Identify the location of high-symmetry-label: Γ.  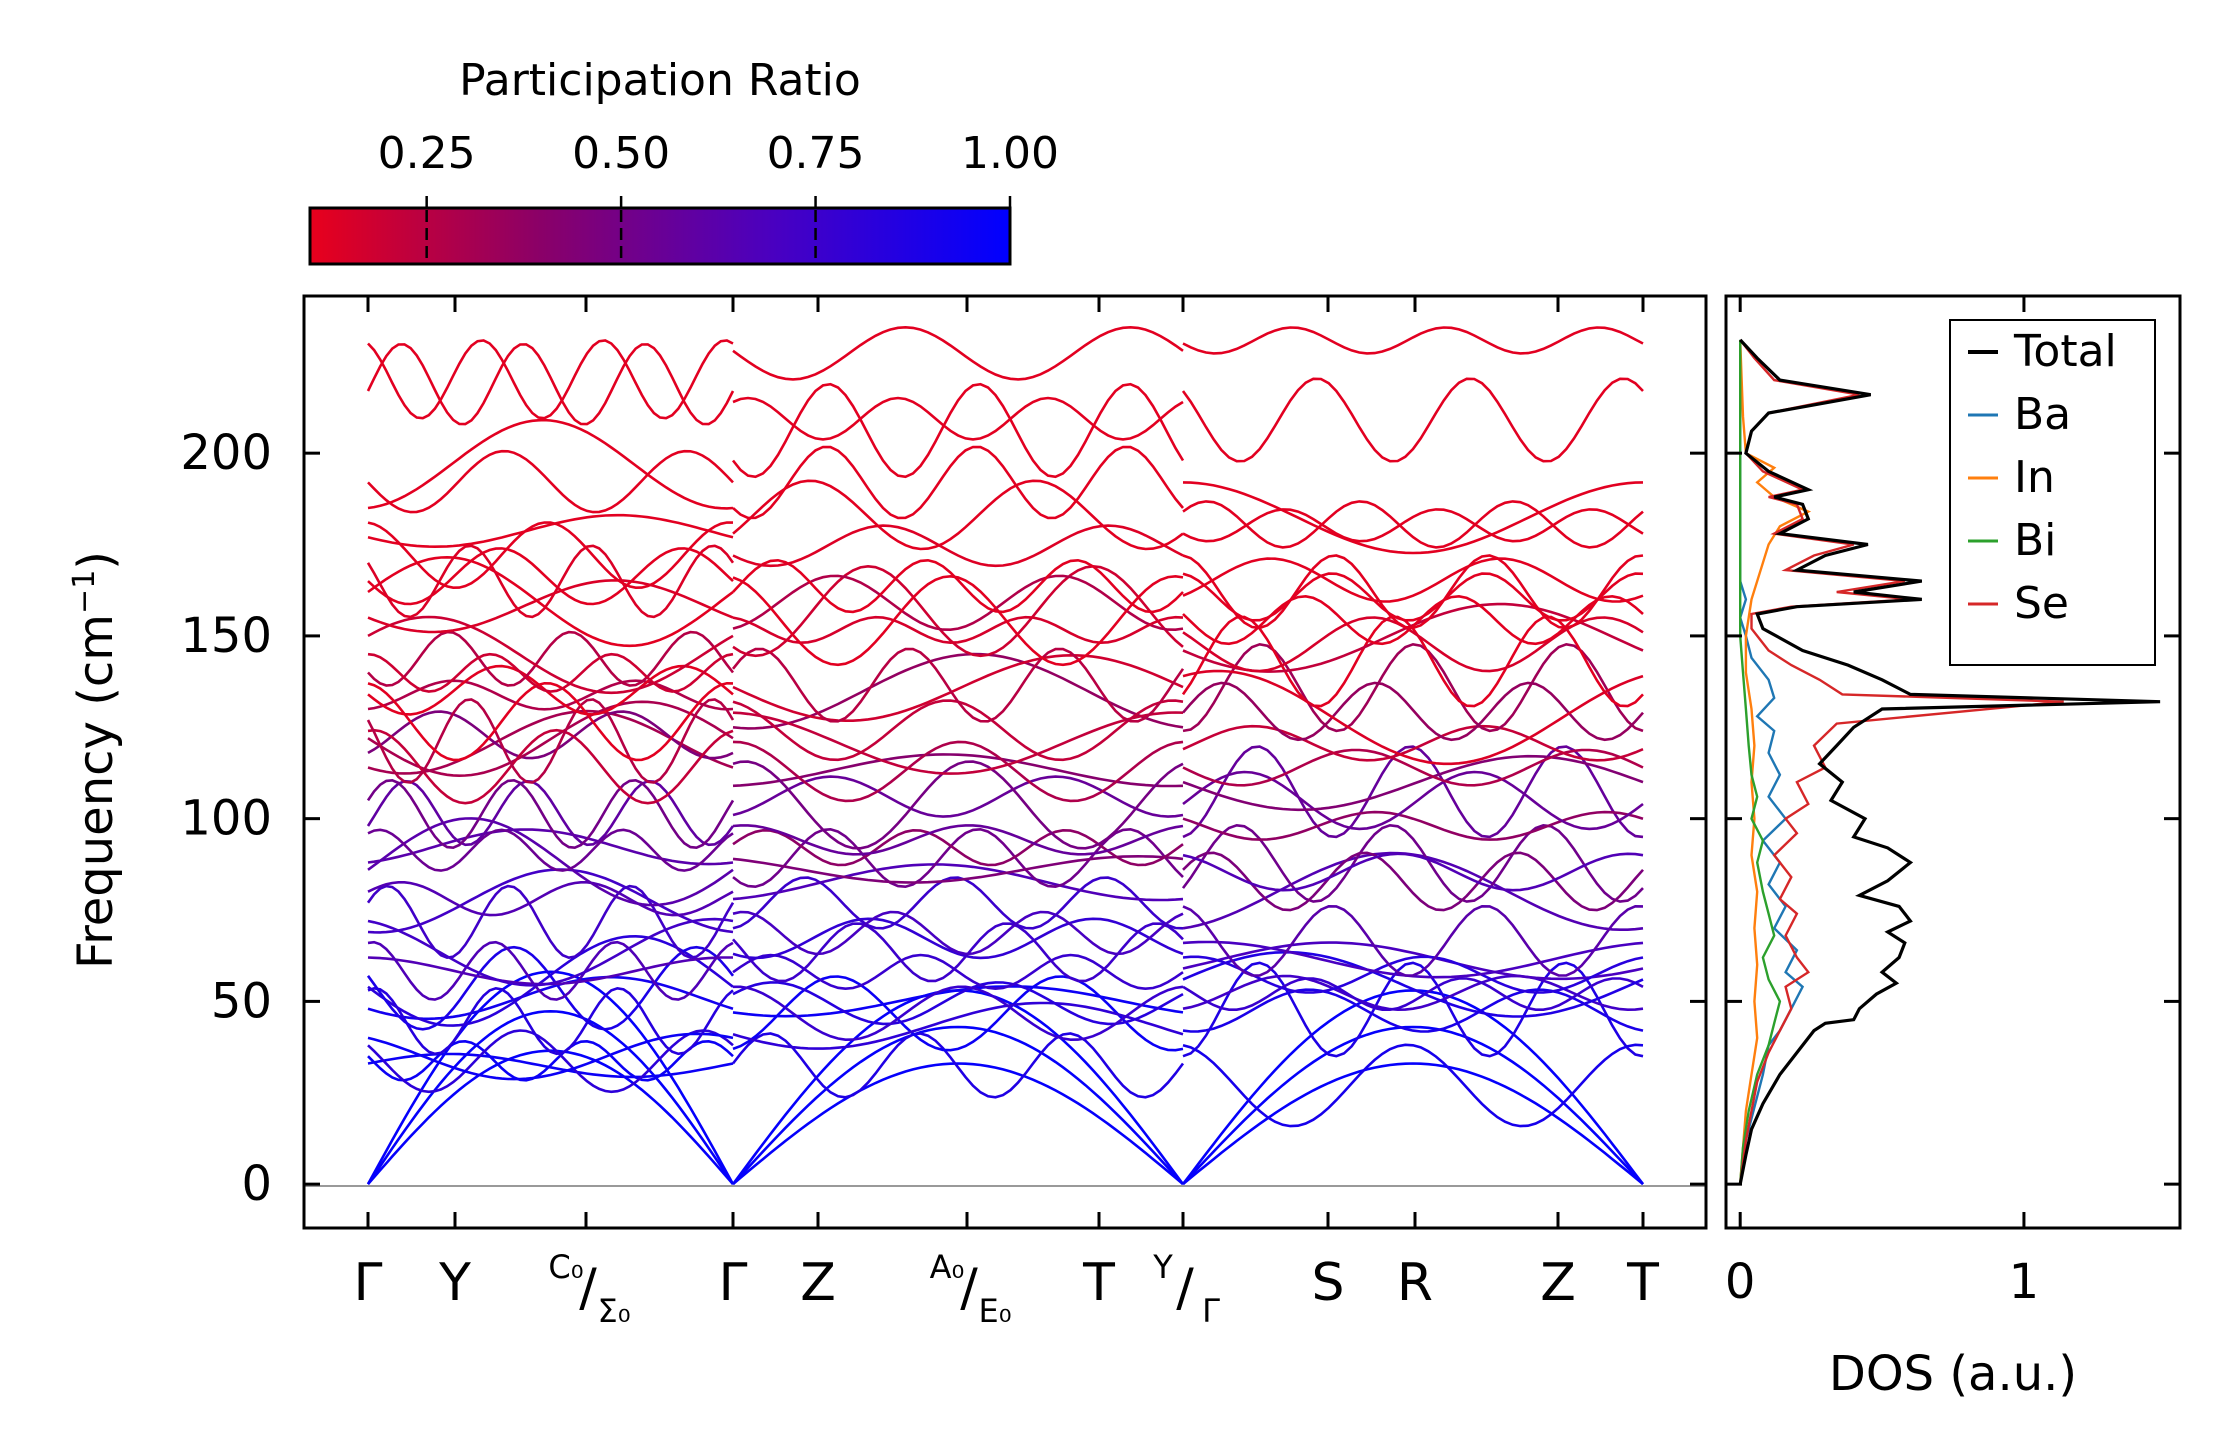
(368, 1283).